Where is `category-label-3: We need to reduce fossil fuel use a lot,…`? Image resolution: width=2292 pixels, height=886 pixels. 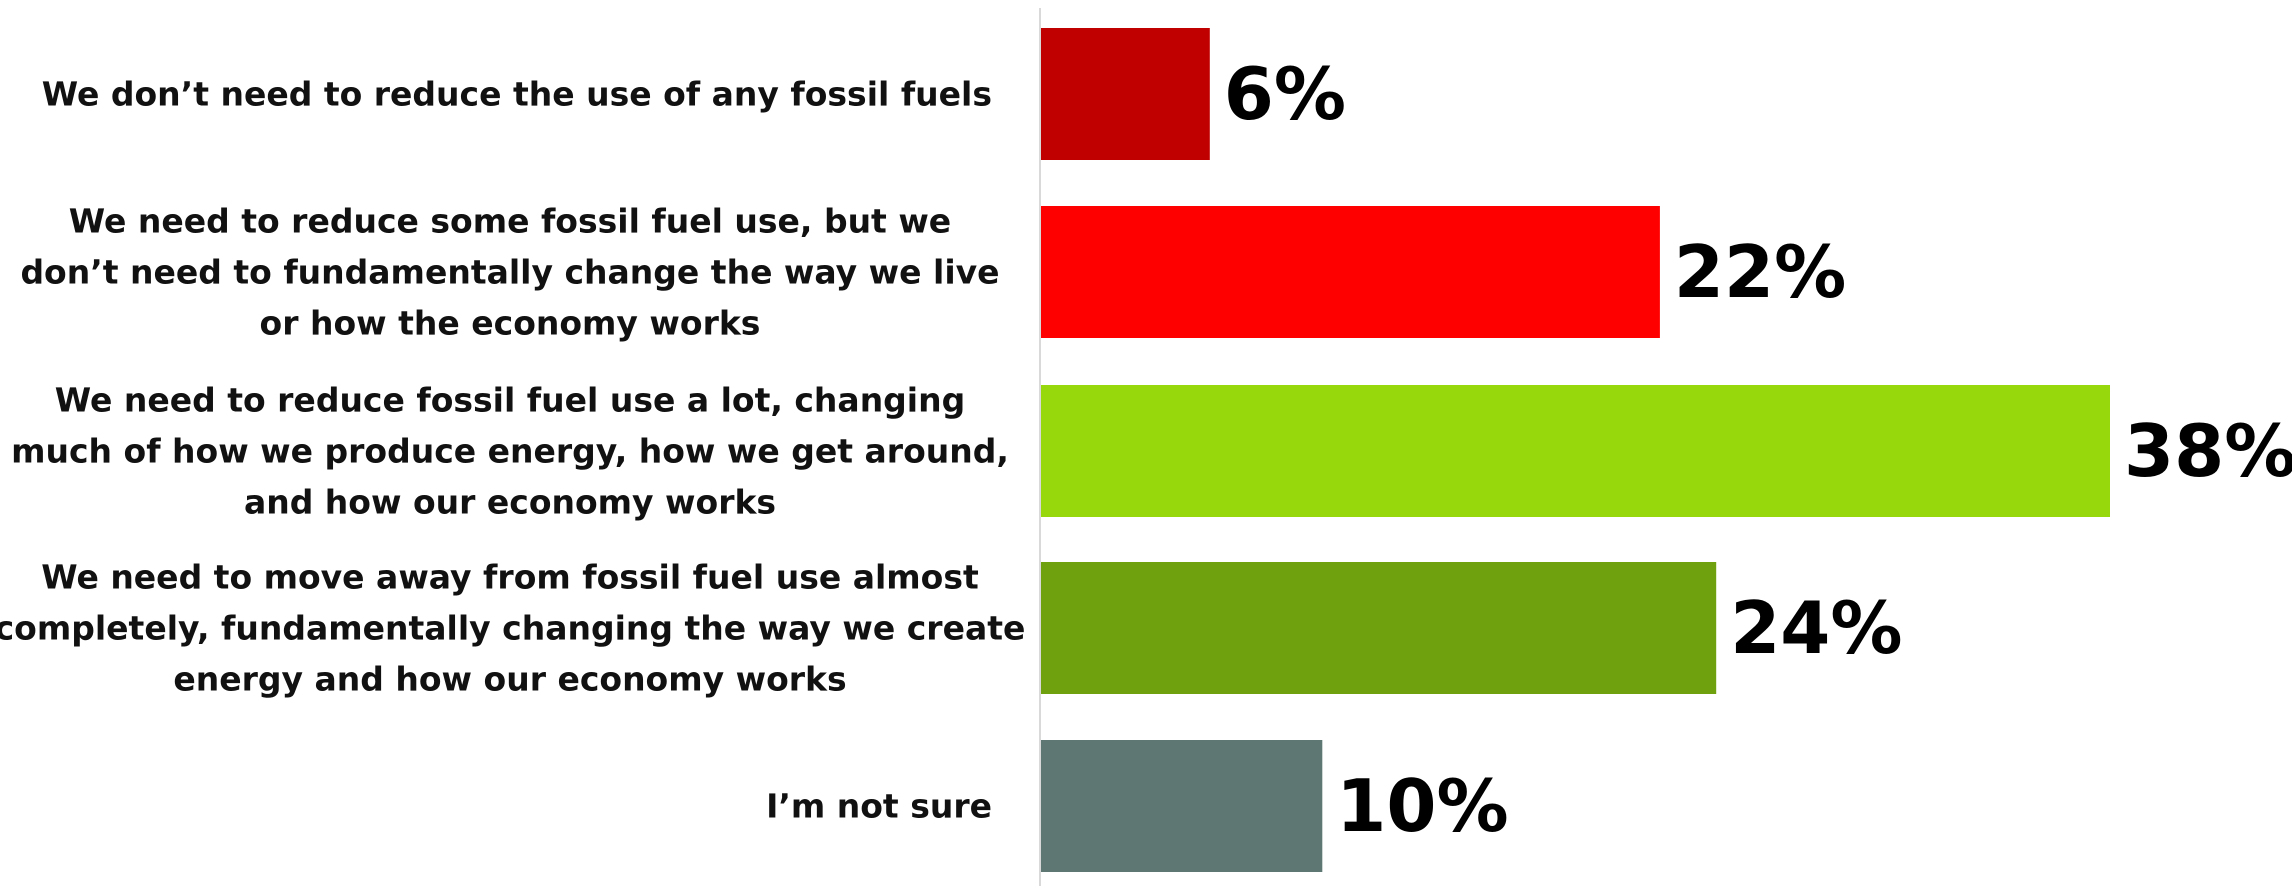 category-label-3: We need to reduce fossil fuel use a lot,… is located at coordinates (510, 451).